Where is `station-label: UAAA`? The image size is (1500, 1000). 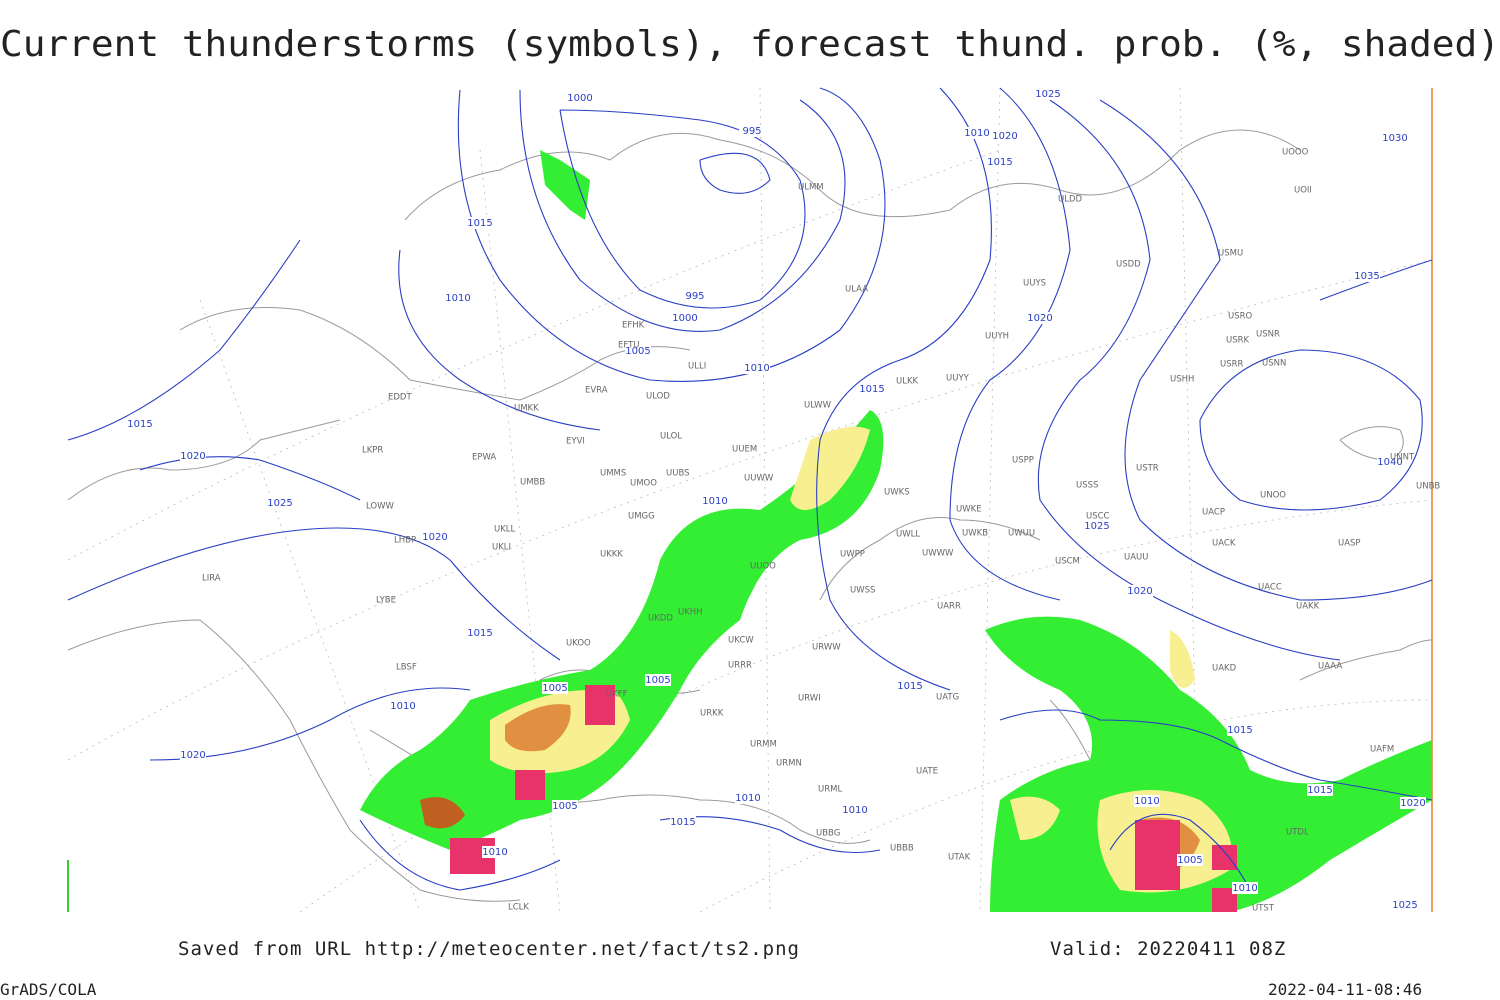
station-label: UAAA is located at coordinates (1330, 667).